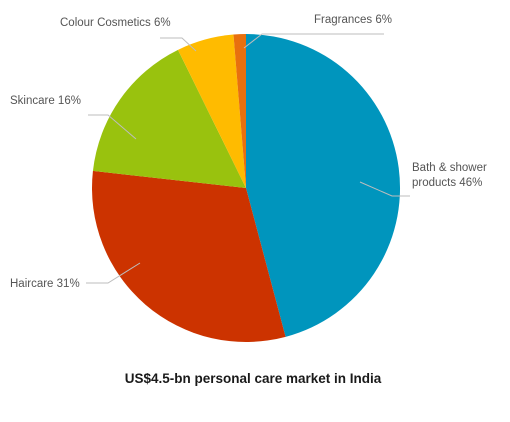 The image size is (510, 422). What do you see at coordinates (313, 41) in the screenshot?
I see `leader-line-fragrances` at bounding box center [313, 41].